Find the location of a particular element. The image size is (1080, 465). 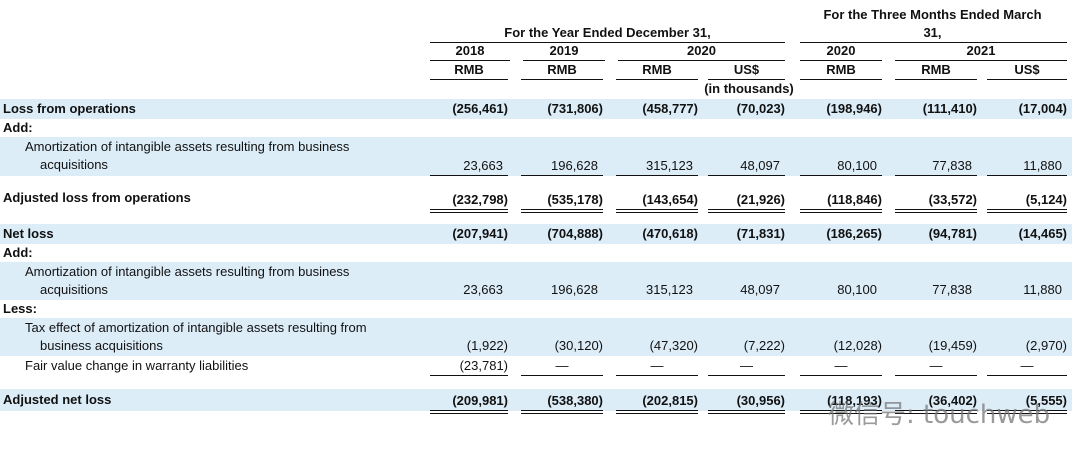

year-label: 2021 is located at coordinates (981, 50).